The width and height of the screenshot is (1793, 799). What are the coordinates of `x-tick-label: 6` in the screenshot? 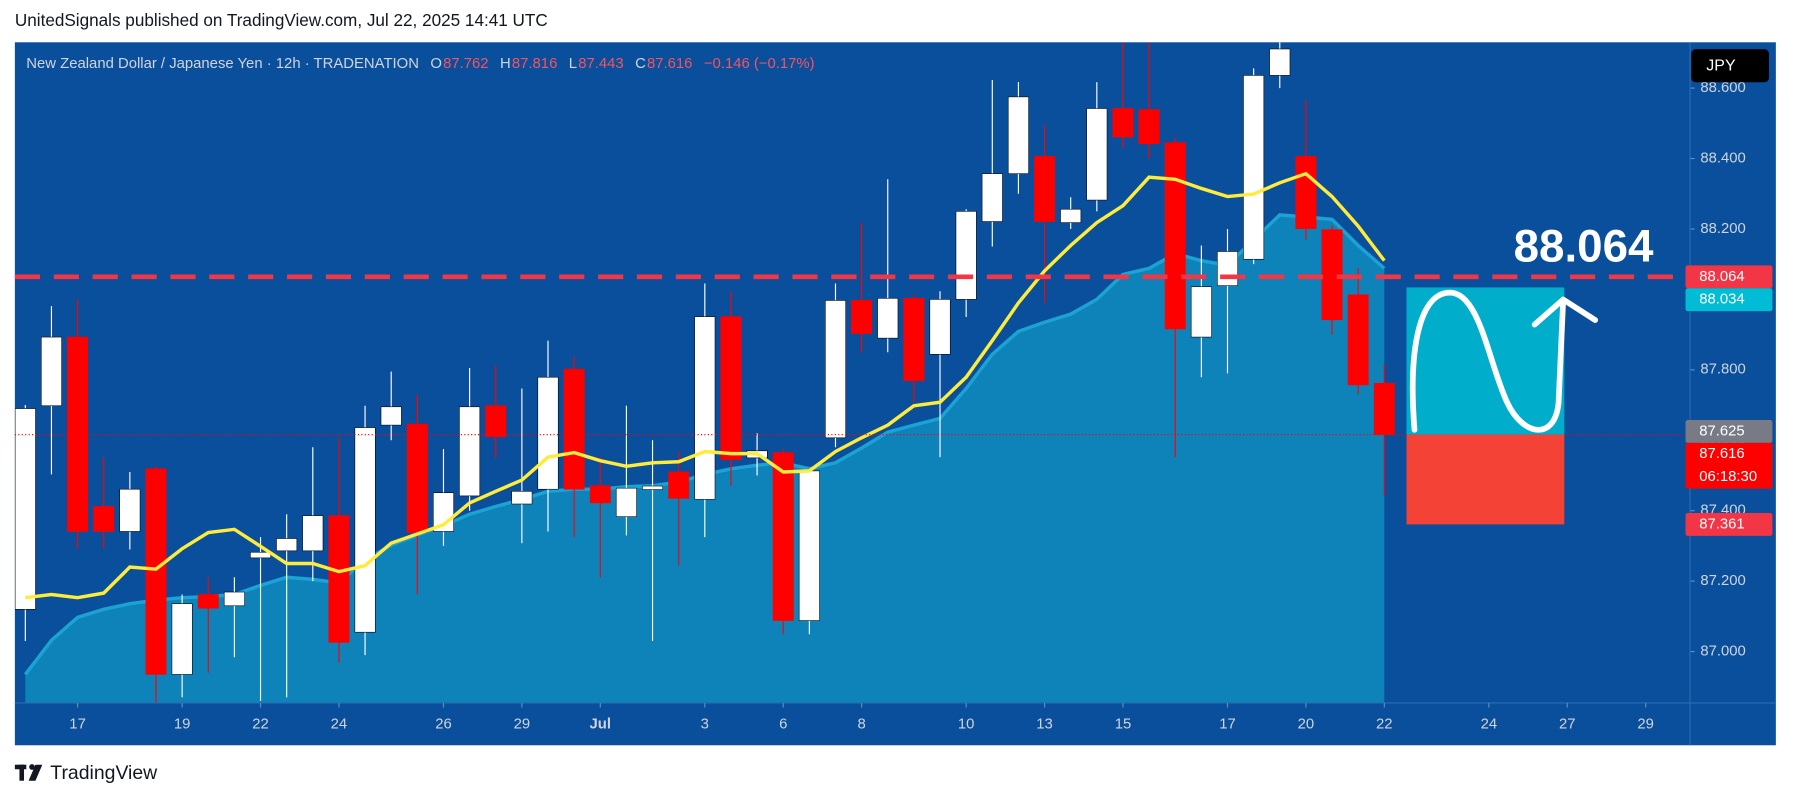 It's located at (783, 725).